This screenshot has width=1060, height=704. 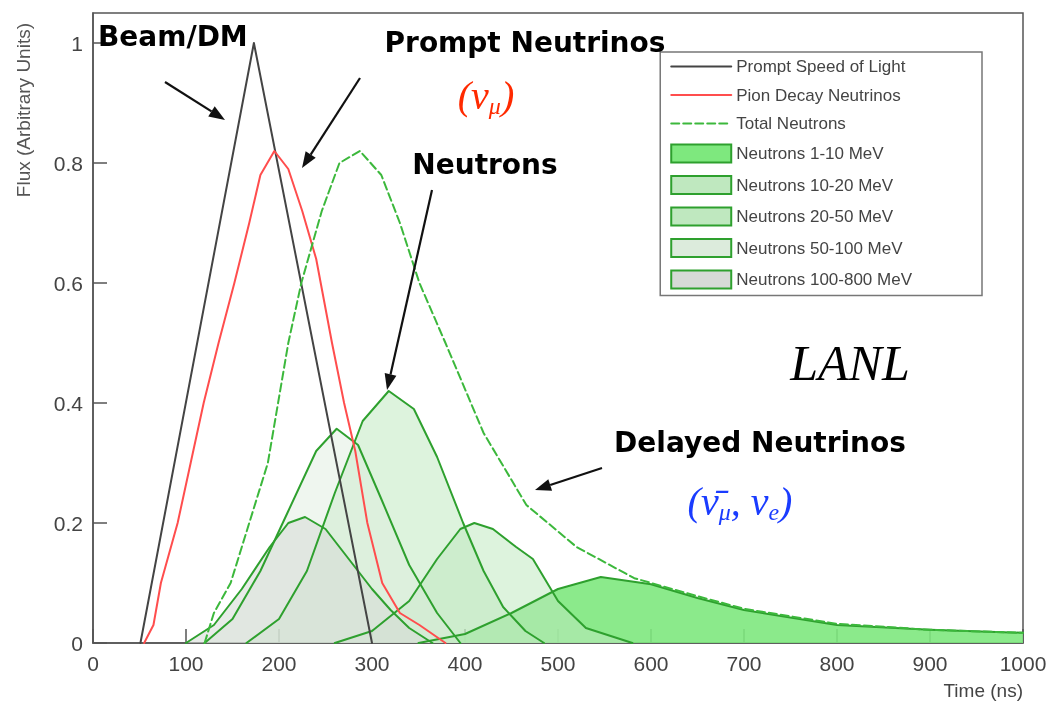 I want to click on y-tick-label: 0.6, so click(x=68, y=283).